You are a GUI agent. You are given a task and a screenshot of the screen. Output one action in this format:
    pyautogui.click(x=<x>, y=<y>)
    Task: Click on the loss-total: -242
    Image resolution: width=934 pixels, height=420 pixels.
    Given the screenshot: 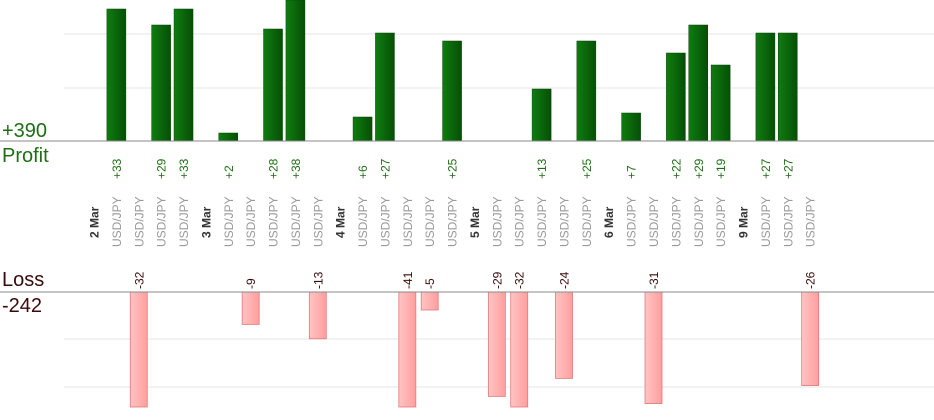 What is the action you would take?
    pyautogui.click(x=22, y=306)
    